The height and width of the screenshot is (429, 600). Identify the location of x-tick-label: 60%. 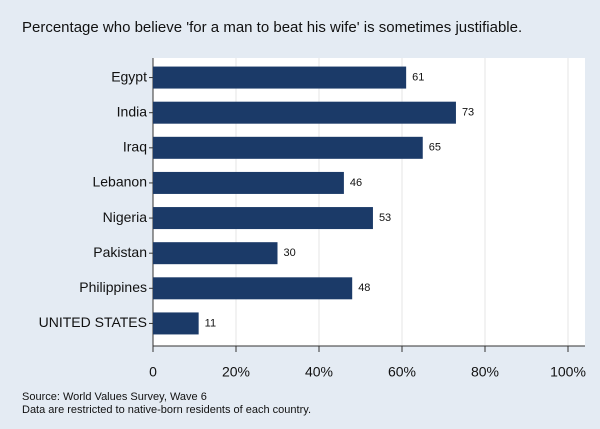
(402, 372).